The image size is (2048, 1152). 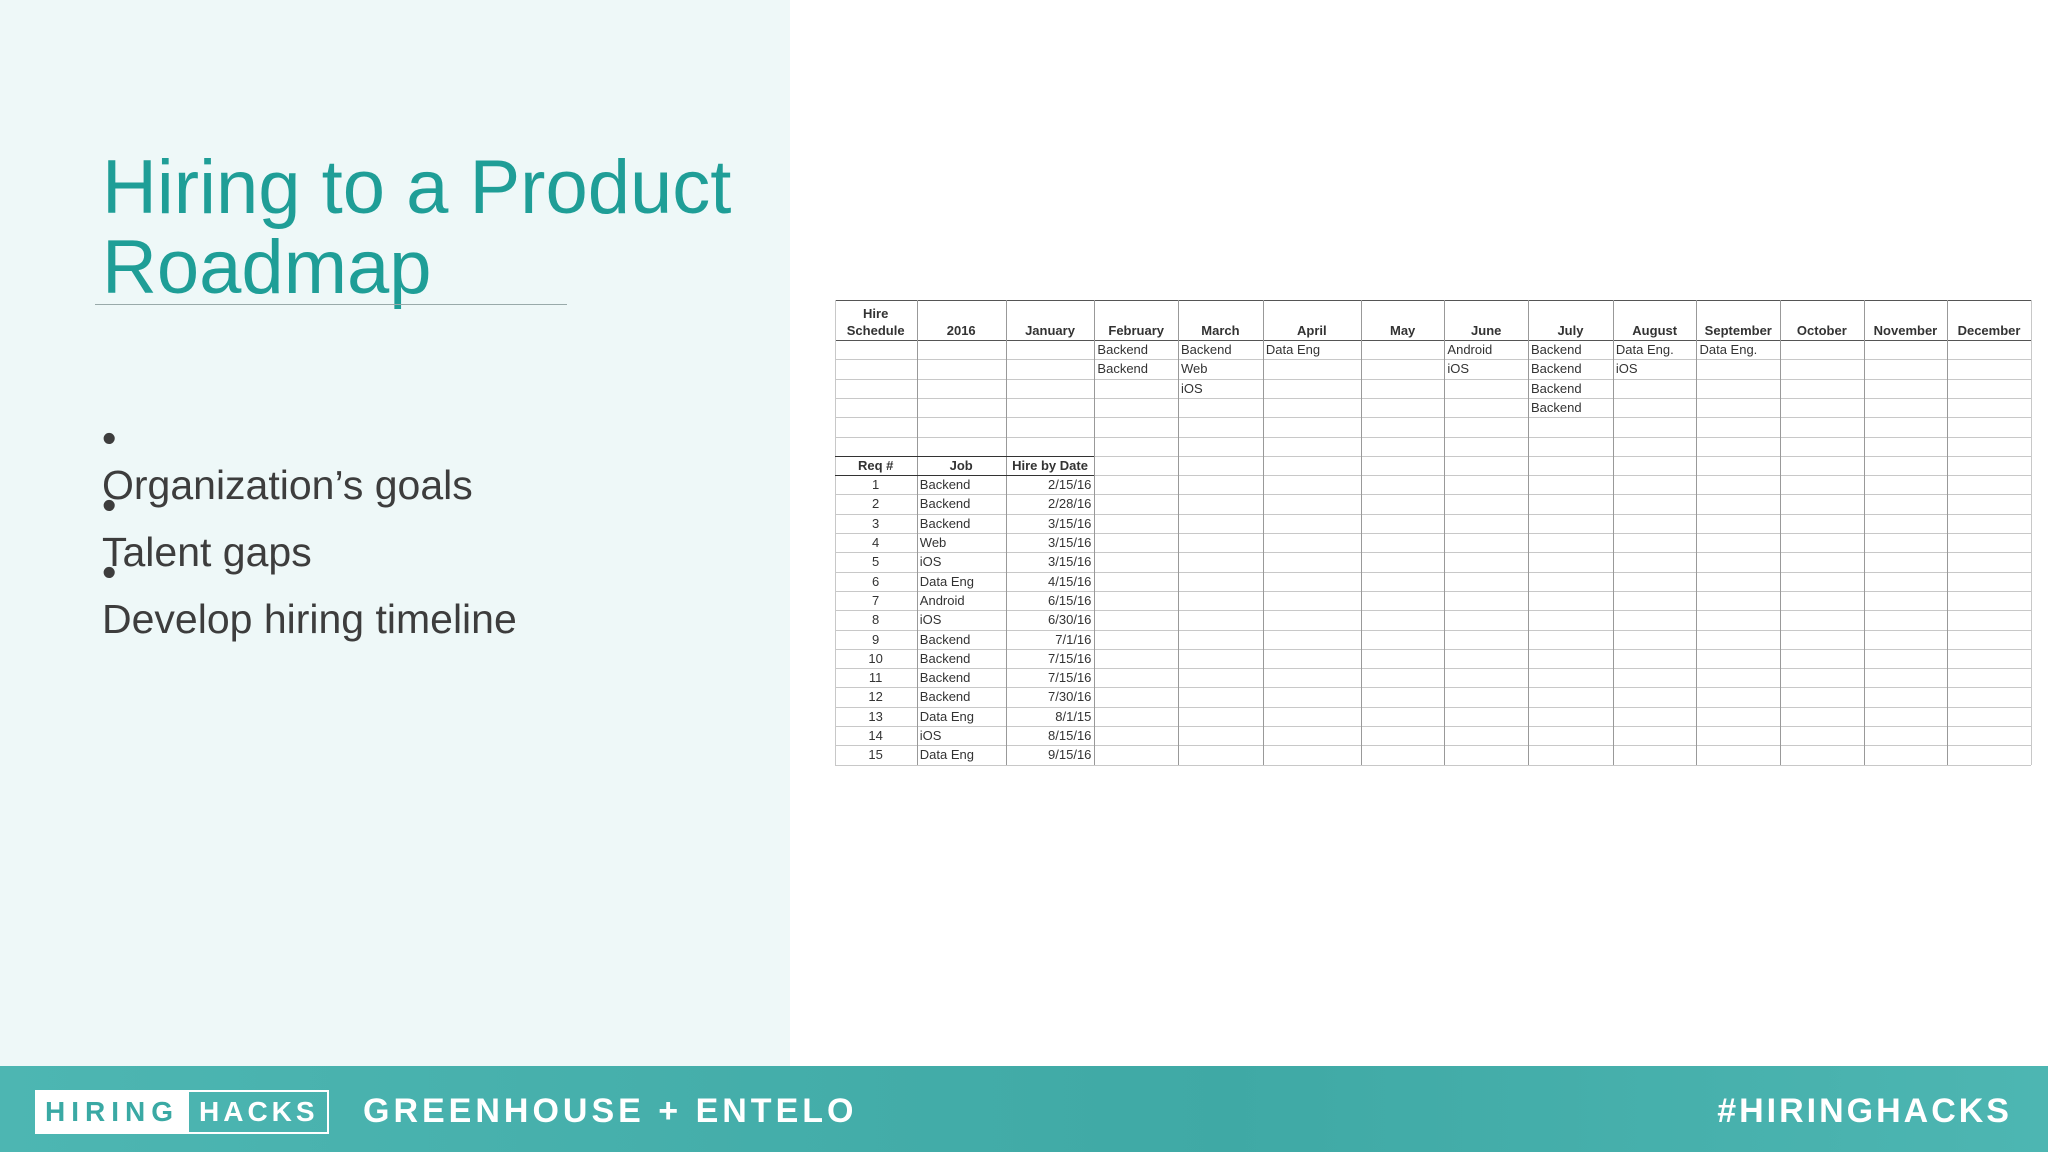 What do you see at coordinates (1073, 716) in the screenshot?
I see `req-cell: 8/1/15` at bounding box center [1073, 716].